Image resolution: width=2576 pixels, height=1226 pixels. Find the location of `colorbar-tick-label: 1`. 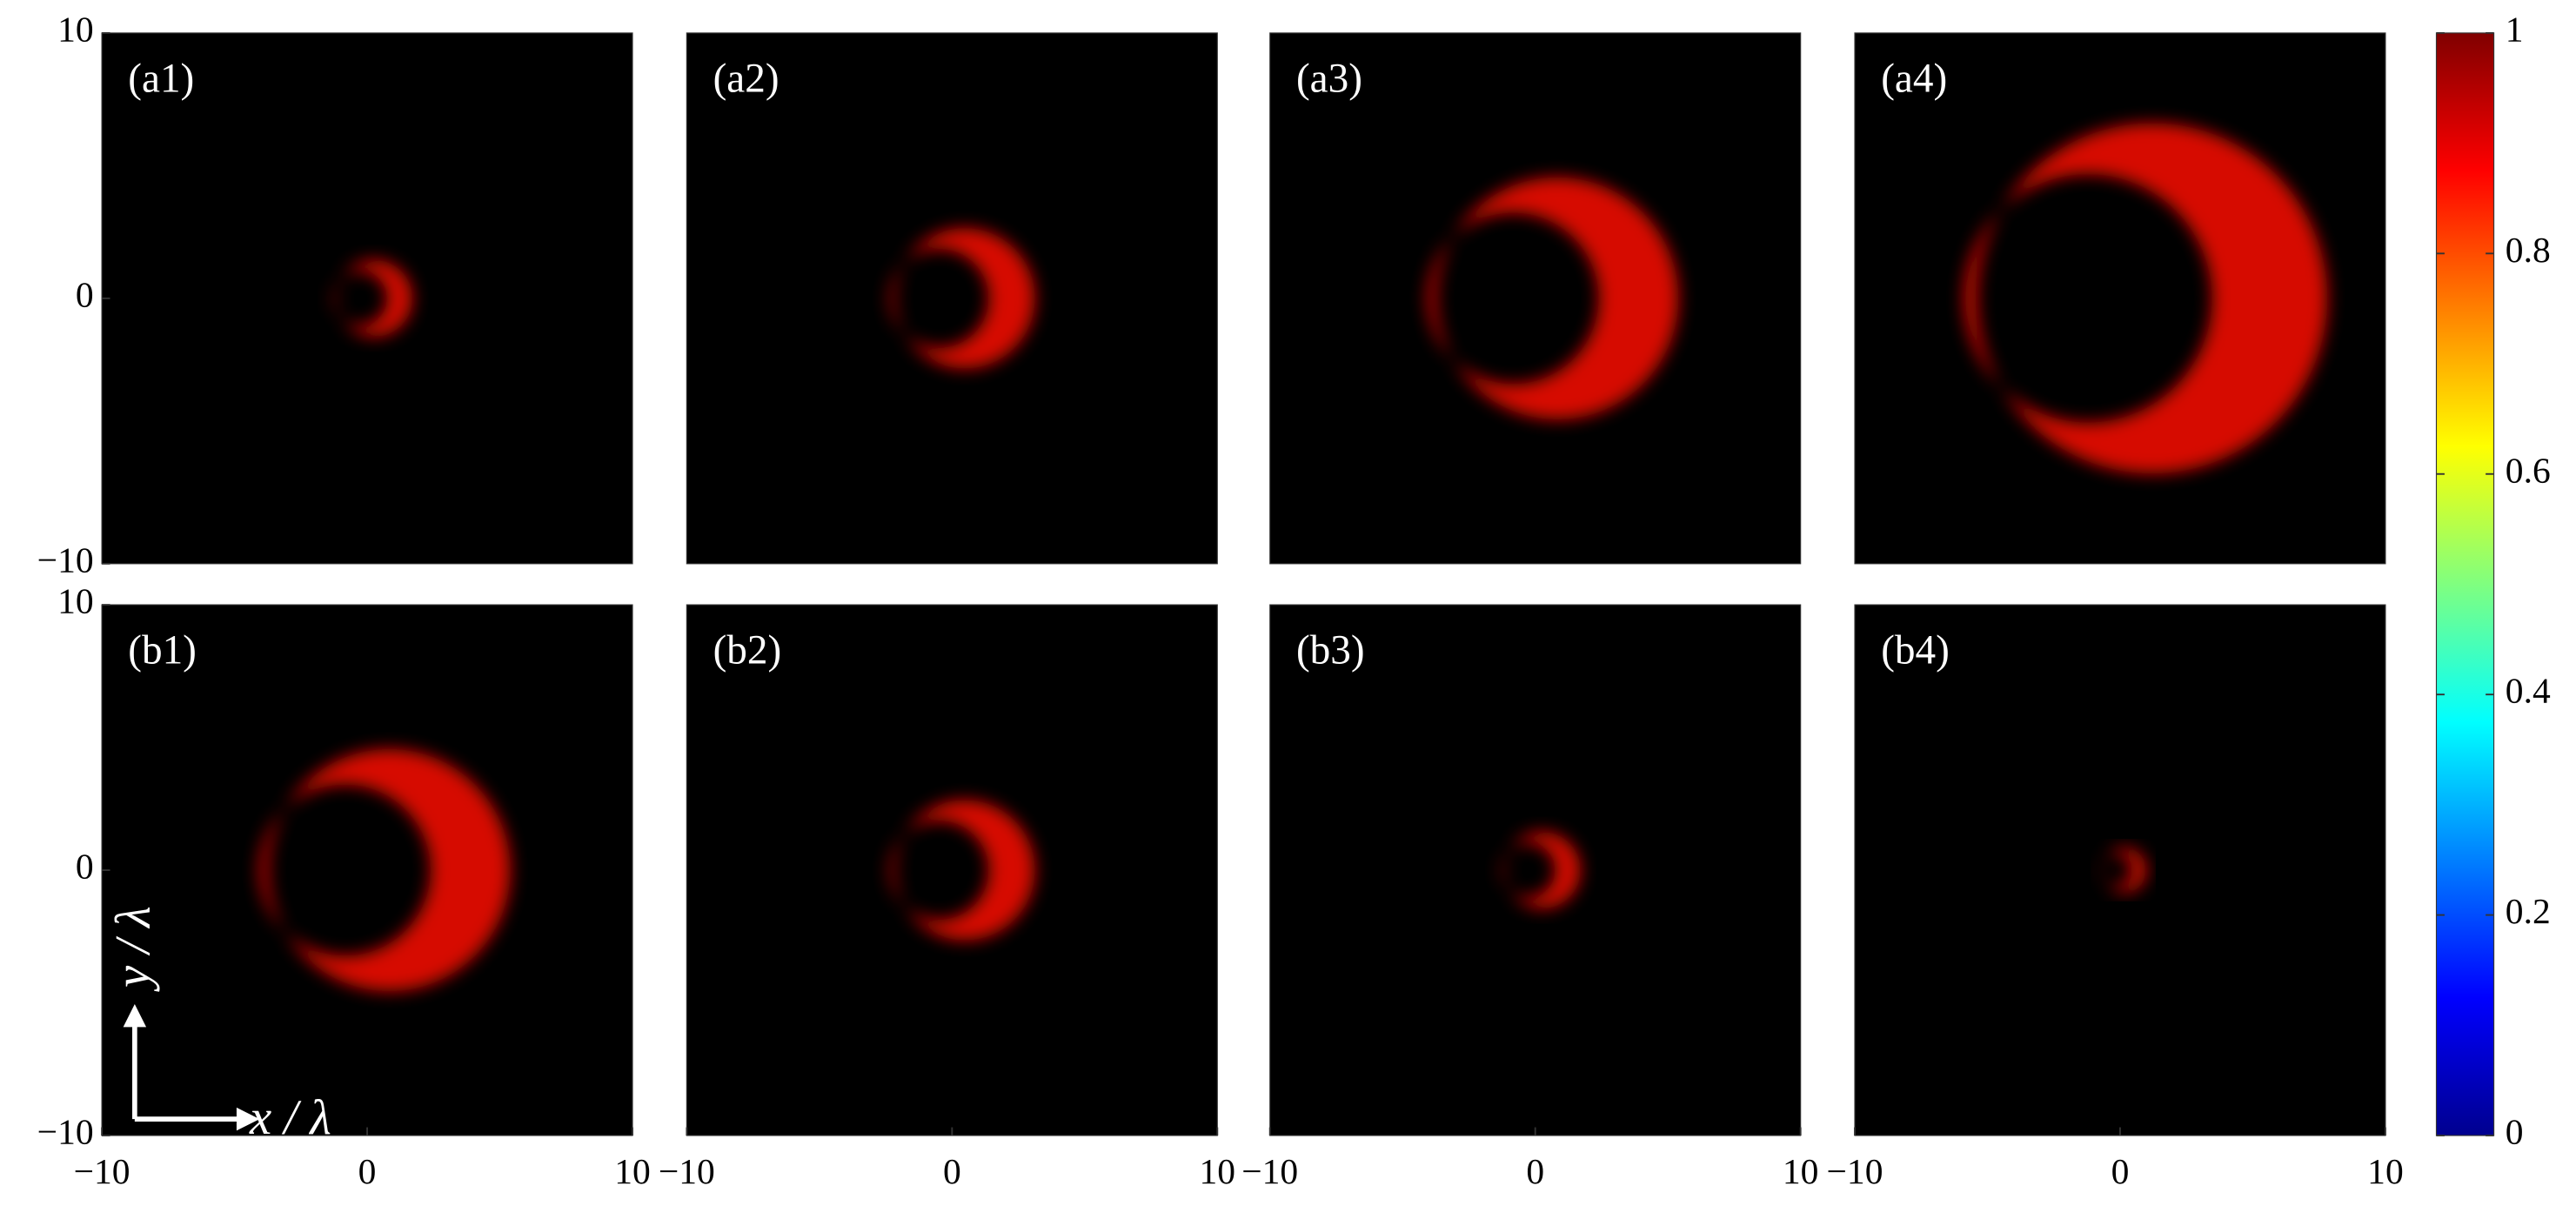

colorbar-tick-label: 1 is located at coordinates (2515, 29).